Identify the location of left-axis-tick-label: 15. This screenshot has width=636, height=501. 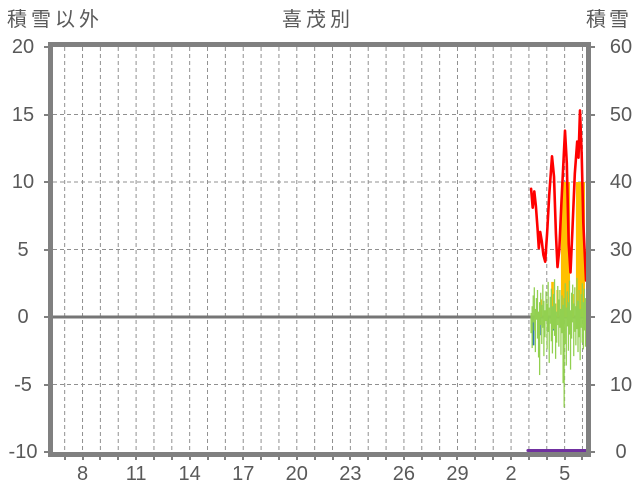
(23, 114).